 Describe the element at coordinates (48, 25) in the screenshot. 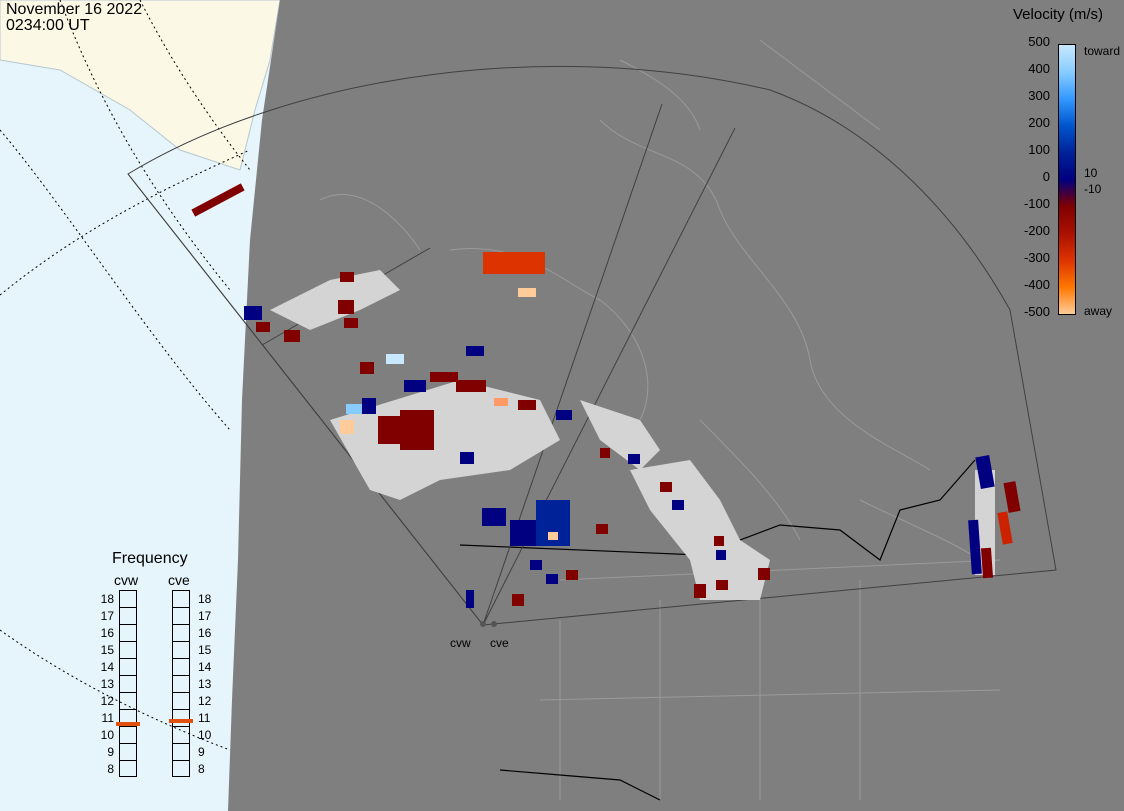

I see `time-label: 0234:00 UT` at that location.